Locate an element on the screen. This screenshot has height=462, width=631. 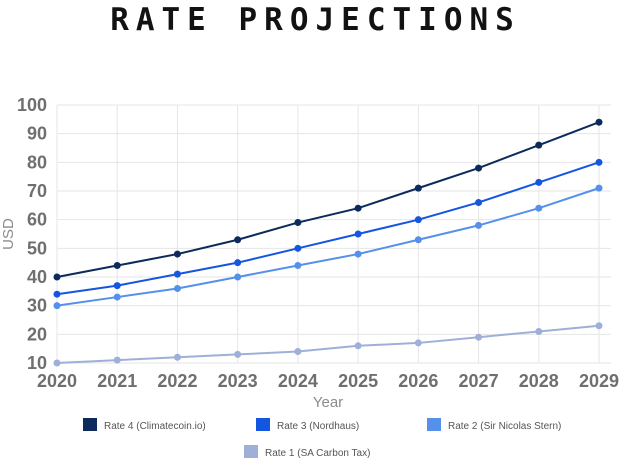
legend-item: Rate 4 (Climatecoin.io) is located at coordinates (144, 425).